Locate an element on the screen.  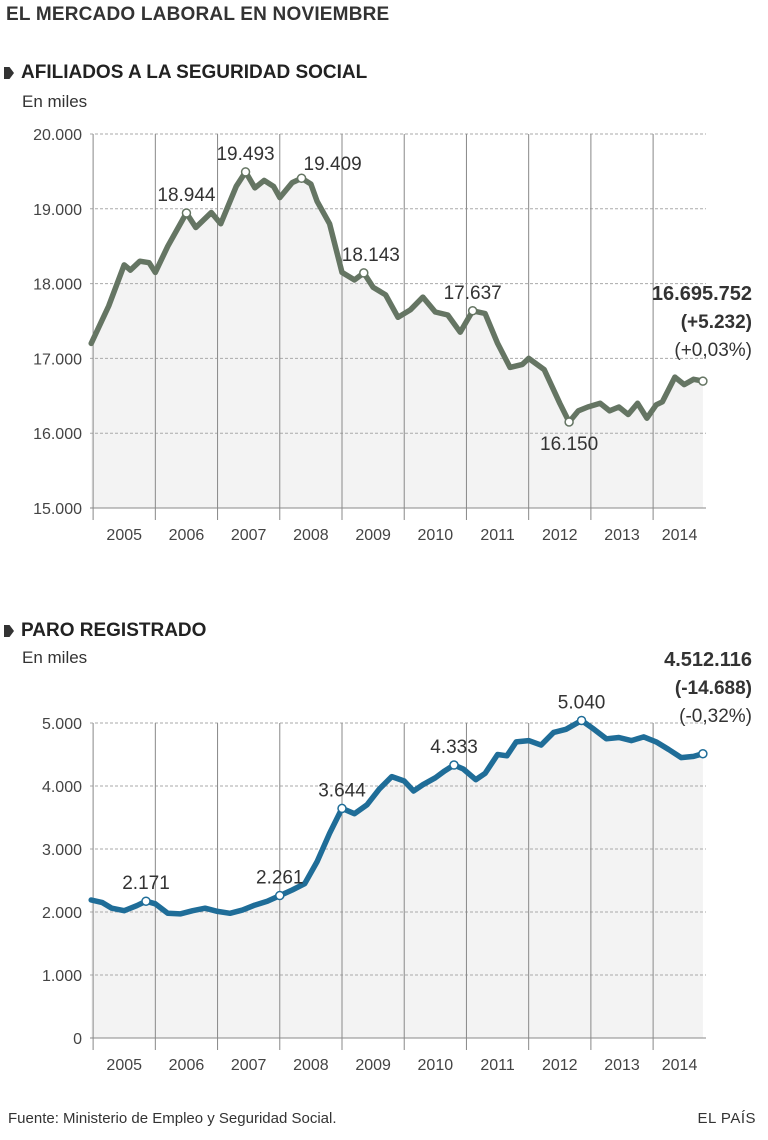
y-tick-label: 5.000 is located at coordinates (62, 724).